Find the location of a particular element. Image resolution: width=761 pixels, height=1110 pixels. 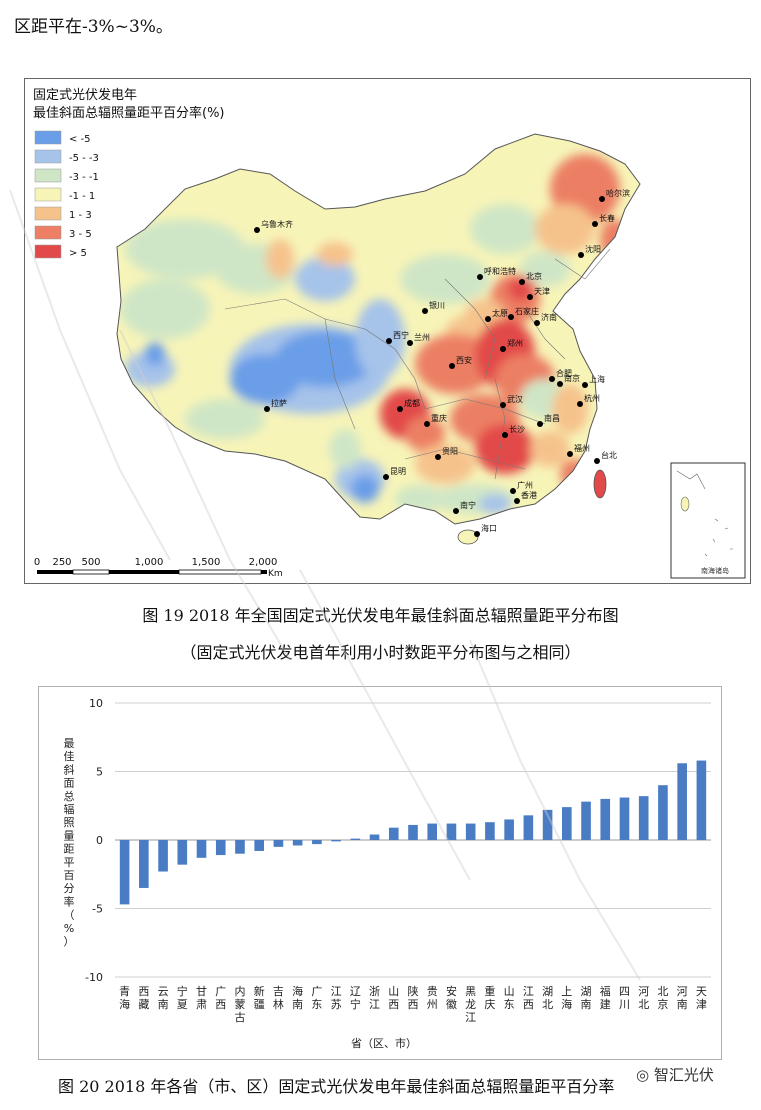

x-tick-label: 浙江 is located at coordinates (374, 998).